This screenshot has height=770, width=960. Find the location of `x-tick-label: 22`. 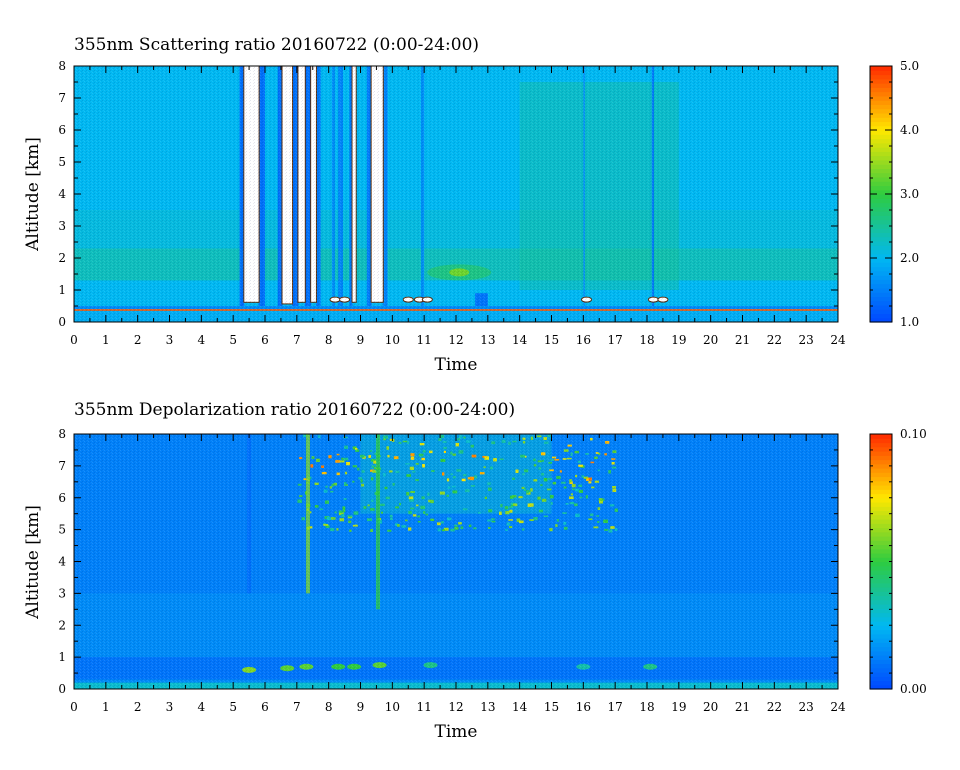

x-tick-label: 22 is located at coordinates (774, 707).